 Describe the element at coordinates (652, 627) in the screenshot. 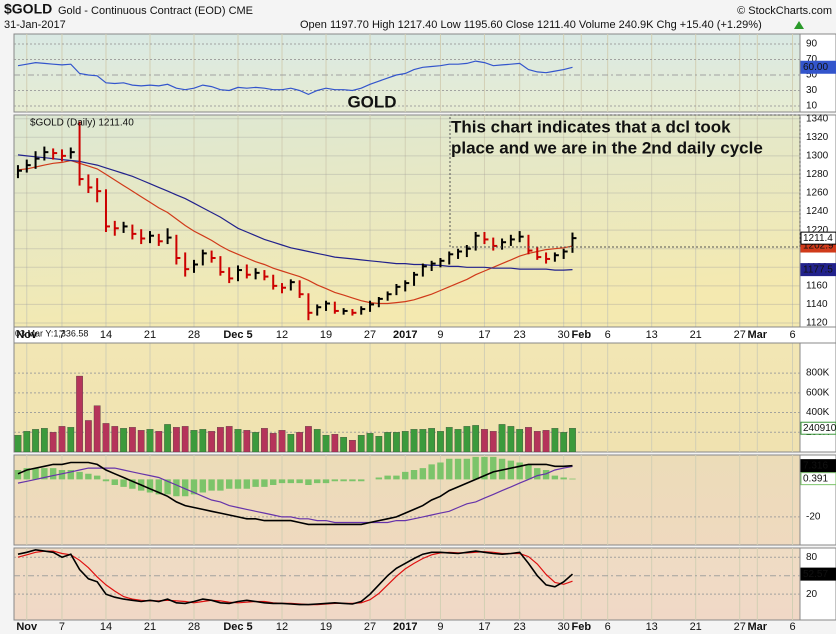

I see `x-tick-label: 13` at that location.